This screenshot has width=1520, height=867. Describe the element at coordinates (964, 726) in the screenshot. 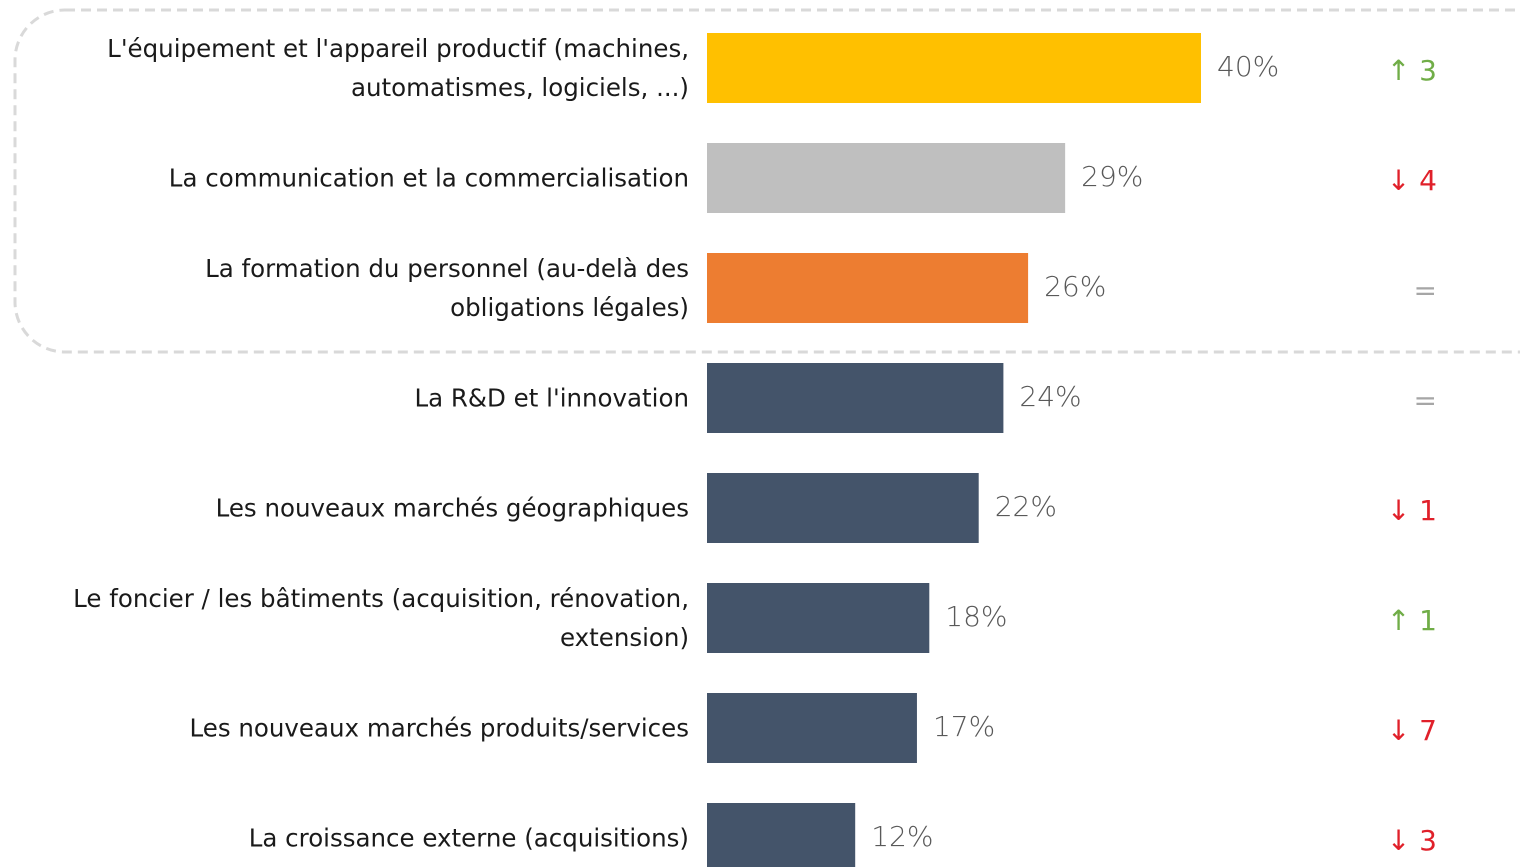

I see `value-label: 17%` at that location.